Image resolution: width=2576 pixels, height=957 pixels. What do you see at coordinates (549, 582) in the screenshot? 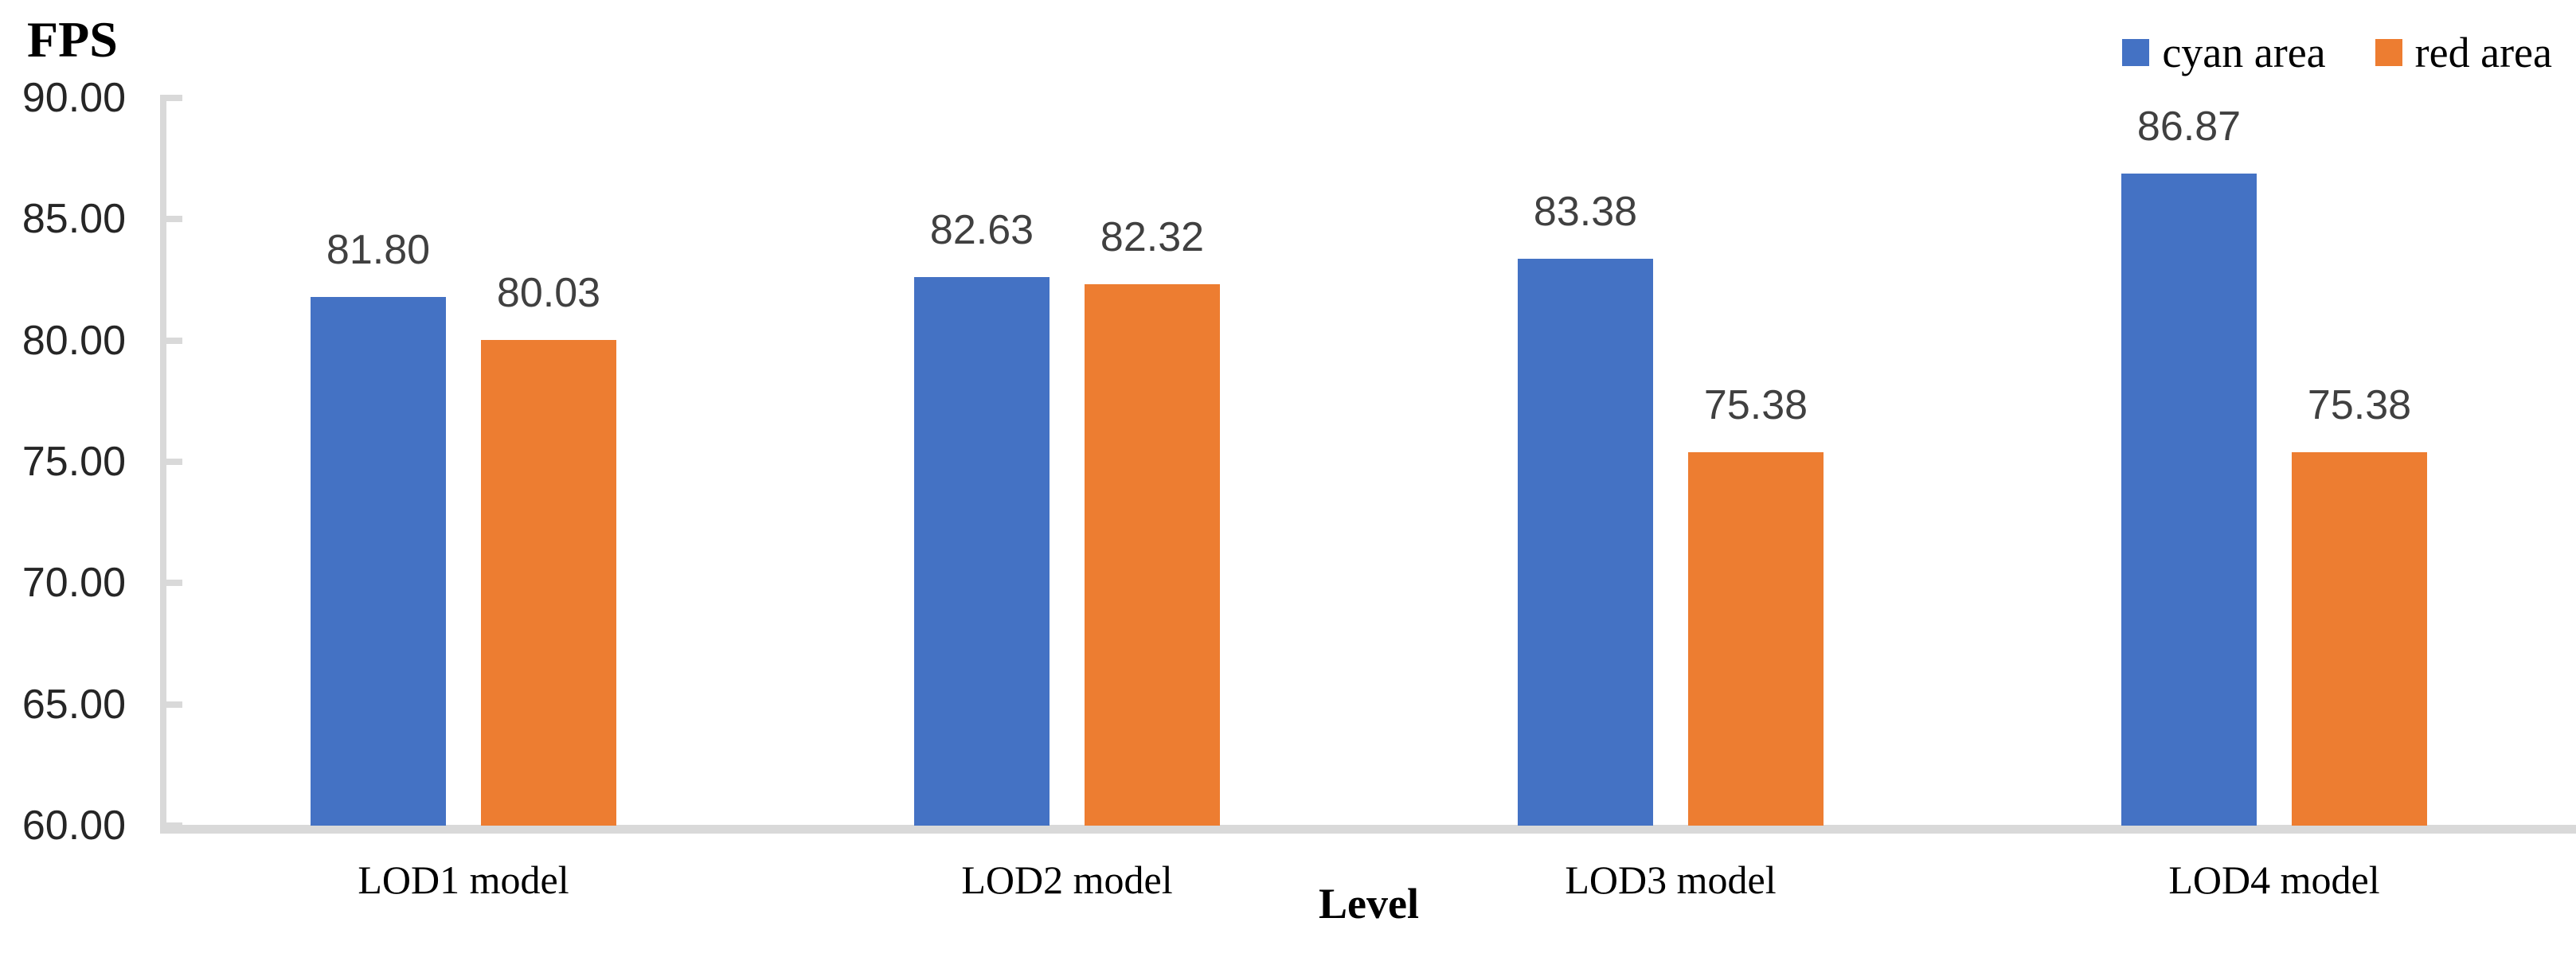
I see `bar-red-area-lod1-model` at bounding box center [549, 582].